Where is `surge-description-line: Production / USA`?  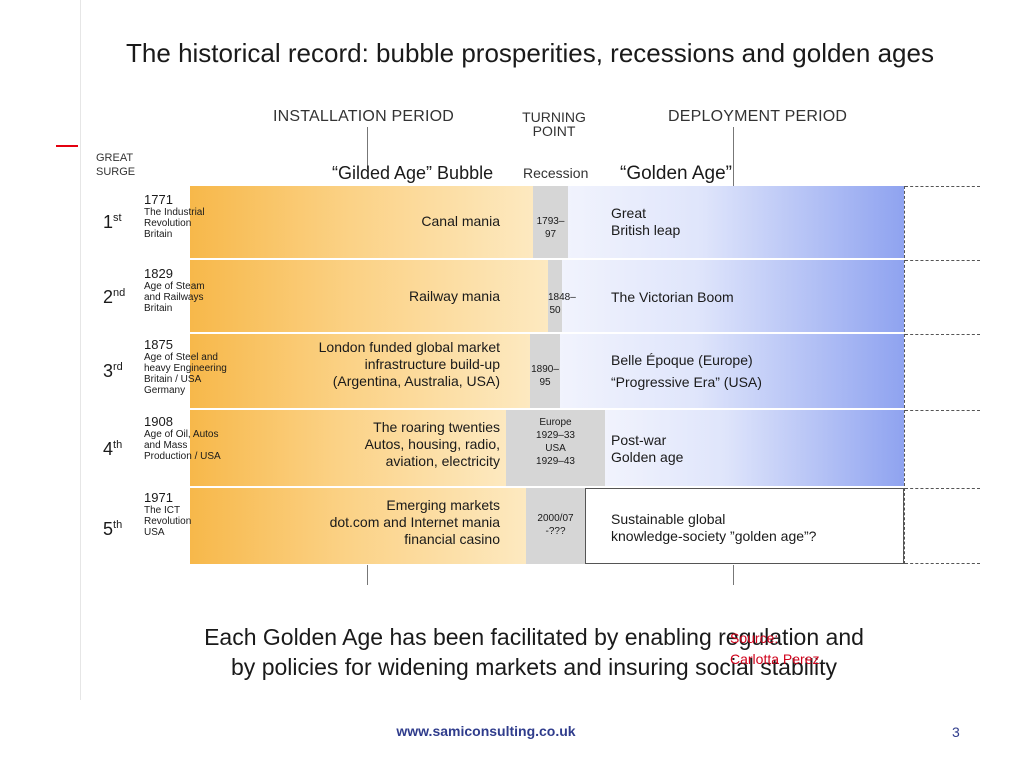 surge-description-line: Production / USA is located at coordinates (182, 456).